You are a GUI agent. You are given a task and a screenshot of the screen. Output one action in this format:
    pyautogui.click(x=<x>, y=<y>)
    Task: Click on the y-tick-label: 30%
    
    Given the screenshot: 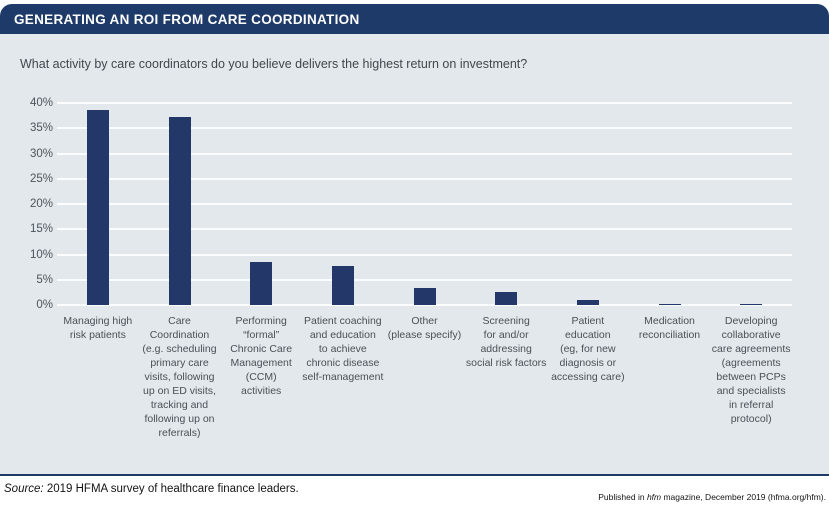 What is the action you would take?
    pyautogui.click(x=41, y=153)
    